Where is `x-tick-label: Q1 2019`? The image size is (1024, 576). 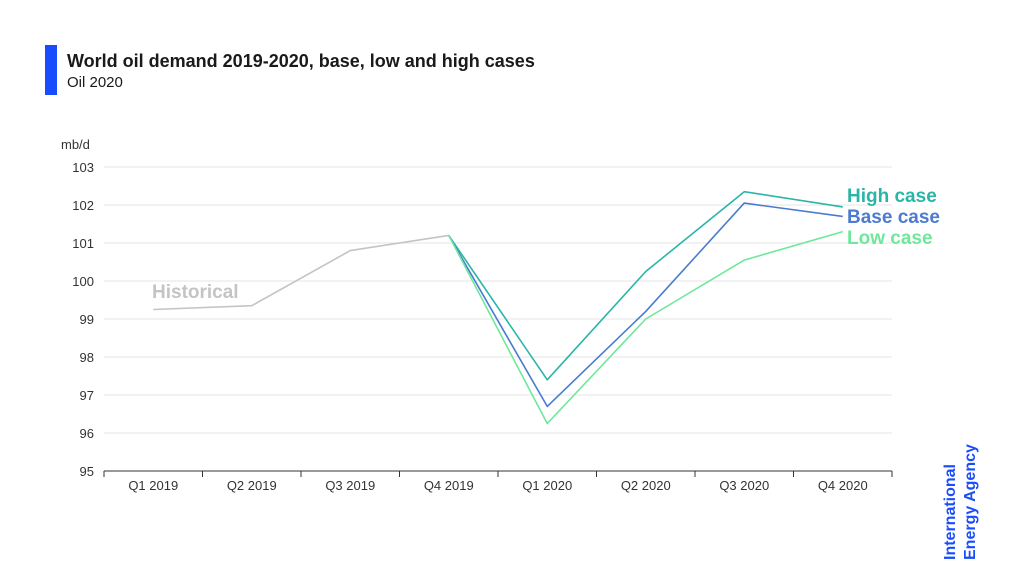 x-tick-label: Q1 2019 is located at coordinates (153, 485).